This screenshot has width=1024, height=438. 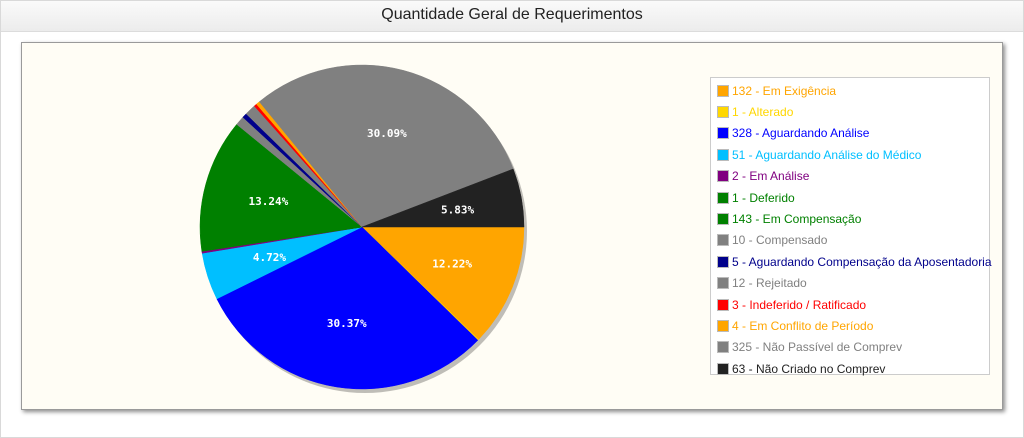 What do you see at coordinates (763, 197) in the screenshot?
I see `legend-label: 1 - Deferido` at bounding box center [763, 197].